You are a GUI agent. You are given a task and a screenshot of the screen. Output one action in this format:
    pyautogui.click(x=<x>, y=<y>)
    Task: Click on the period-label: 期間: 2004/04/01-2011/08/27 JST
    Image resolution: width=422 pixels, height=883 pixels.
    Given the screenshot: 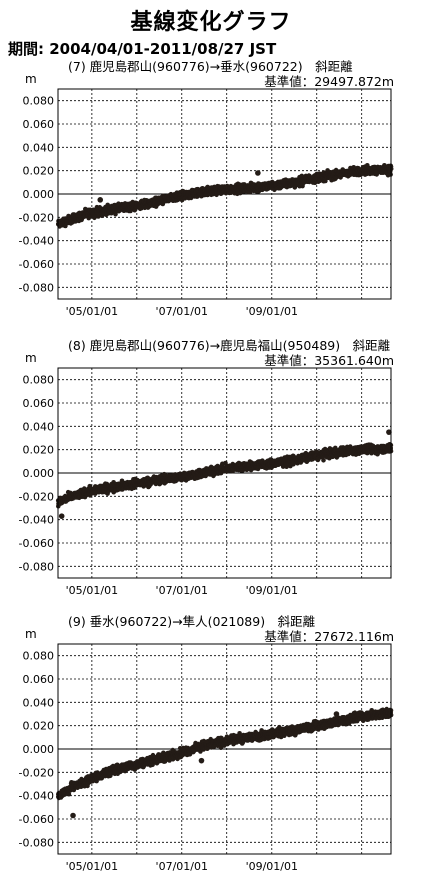 What is the action you would take?
    pyautogui.click(x=142, y=49)
    